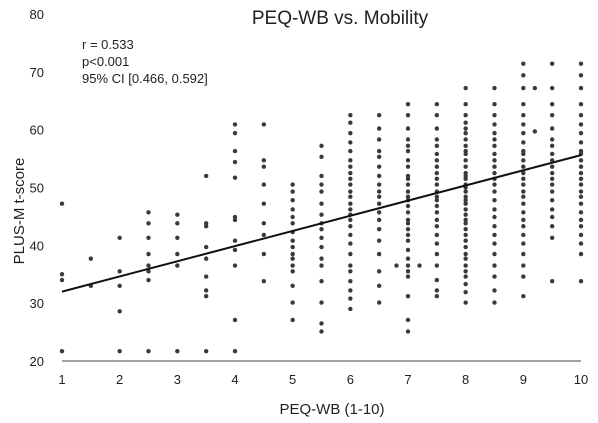 The image size is (598, 423). What do you see at coordinates (234, 379) in the screenshot?
I see `x-tick-label: 4` at bounding box center [234, 379].